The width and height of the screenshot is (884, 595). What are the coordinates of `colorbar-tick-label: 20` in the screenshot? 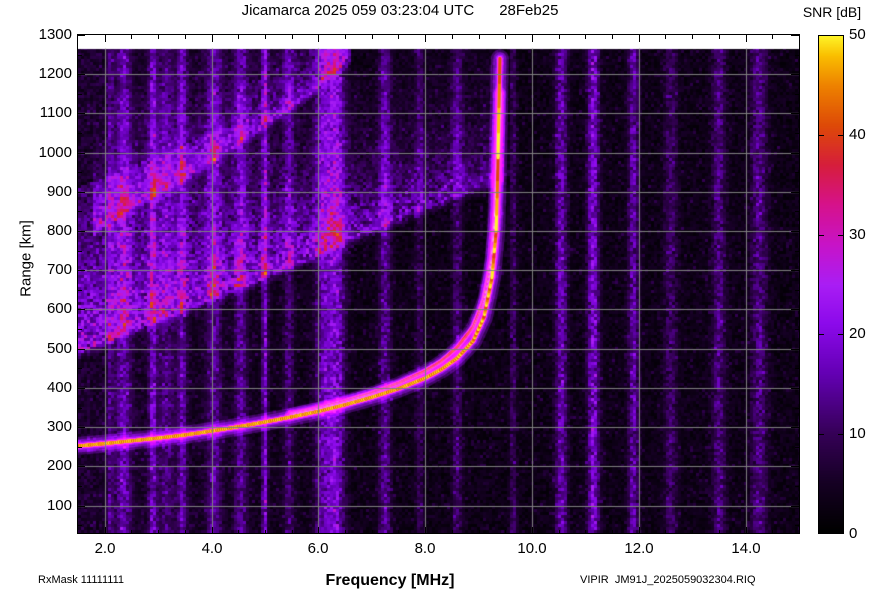 It's located at (857, 333).